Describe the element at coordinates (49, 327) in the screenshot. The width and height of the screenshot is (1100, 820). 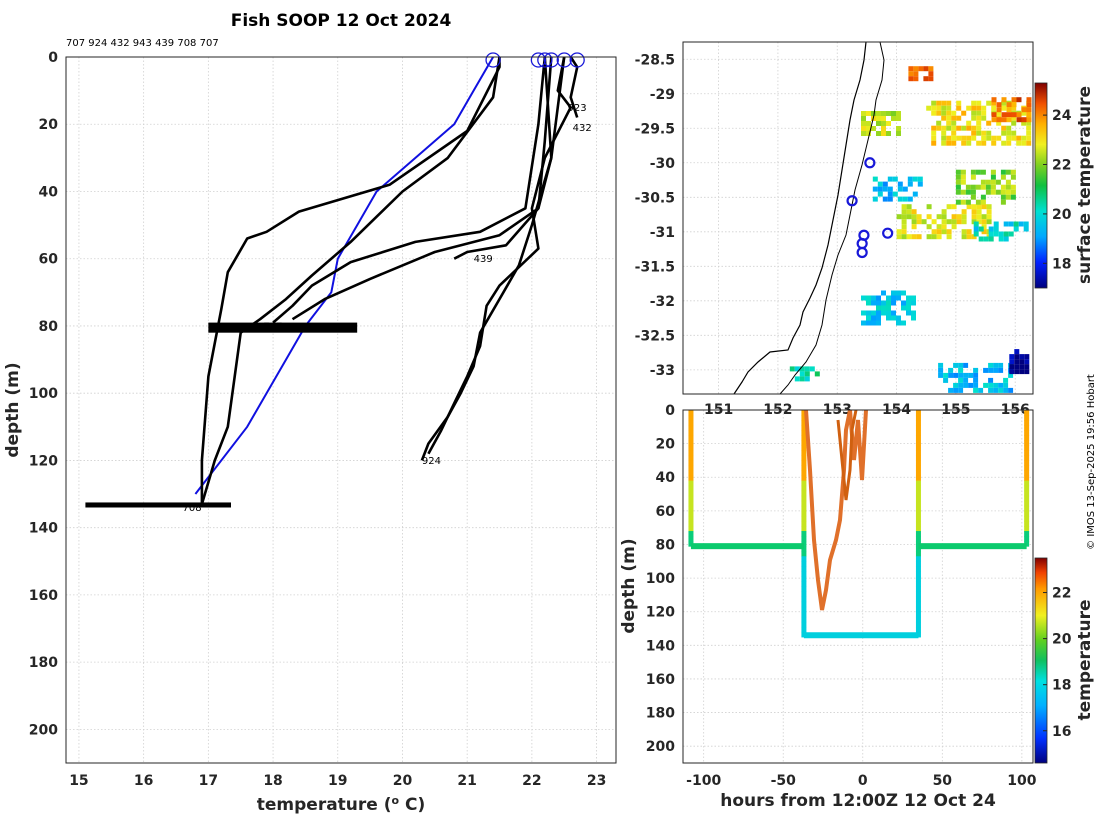
I see `profile-y-tick: 80` at that location.